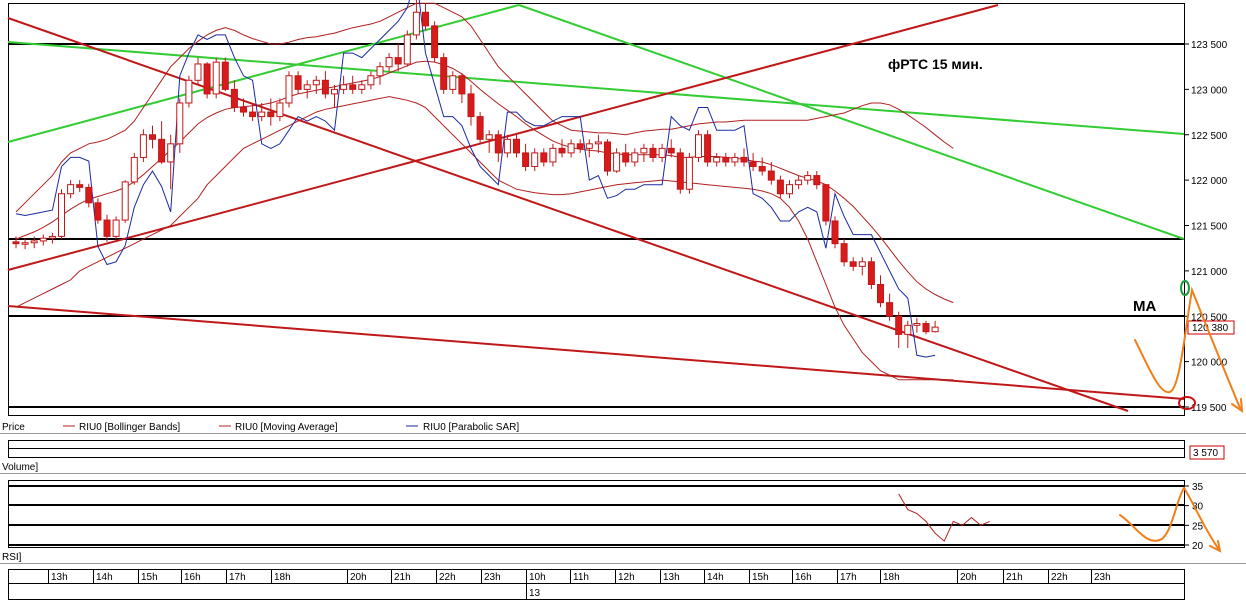  What do you see at coordinates (1209, 272) in the screenshot?
I see `price-tick-label: 121 000` at bounding box center [1209, 272].